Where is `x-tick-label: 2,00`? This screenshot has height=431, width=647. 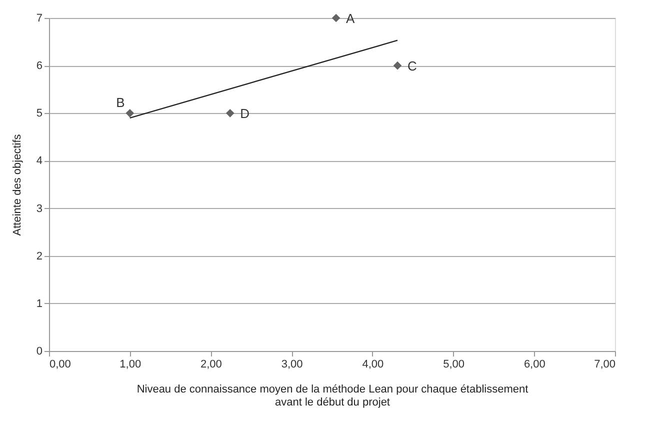
x-tick-label: 2,00 is located at coordinates (211, 364).